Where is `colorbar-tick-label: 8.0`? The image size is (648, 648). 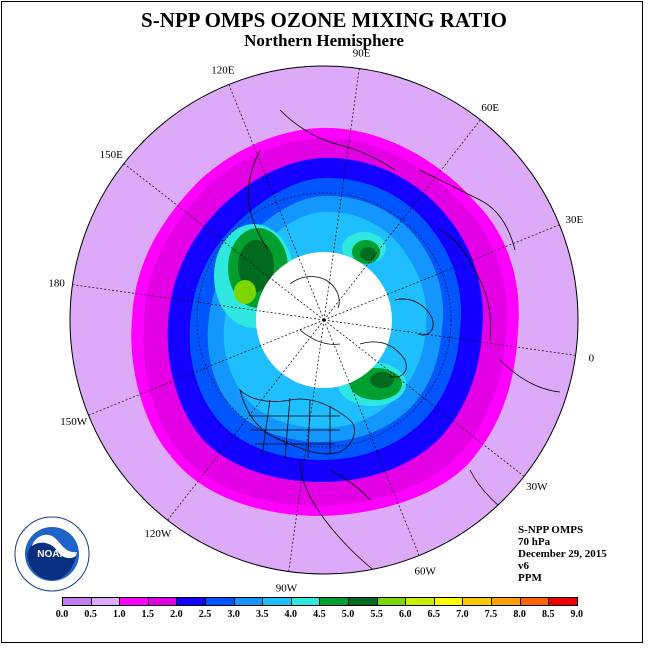
colorbar-tick-label: 8.0 is located at coordinates (519, 614).